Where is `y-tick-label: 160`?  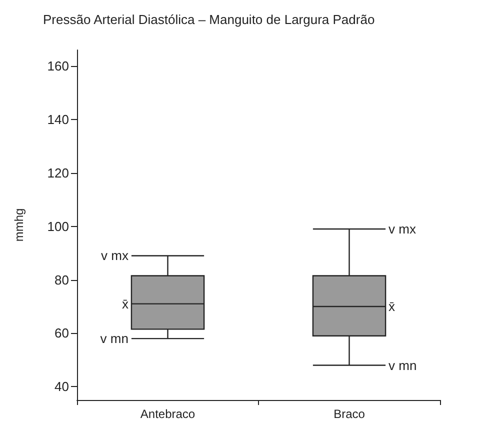
y-tick-label: 160 is located at coordinates (58, 66).